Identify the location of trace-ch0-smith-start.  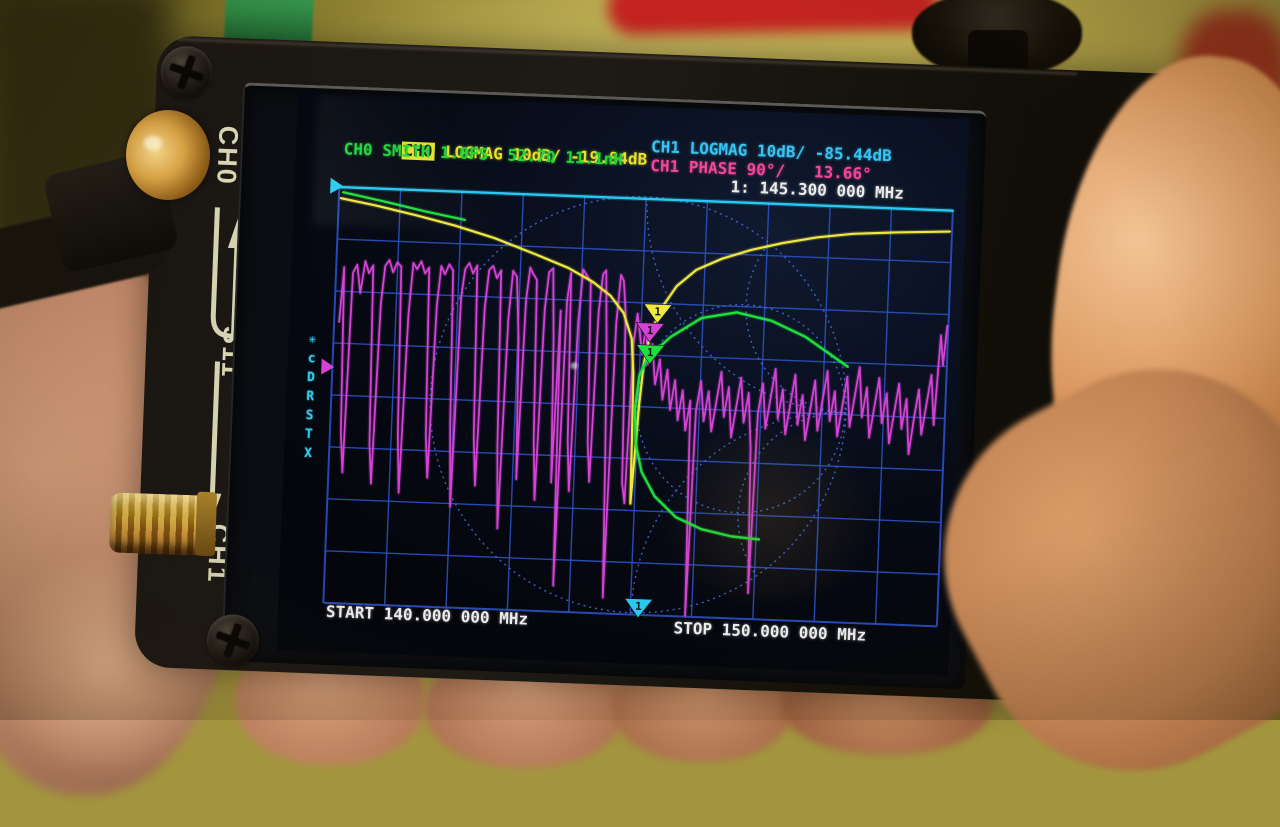
(404, 206).